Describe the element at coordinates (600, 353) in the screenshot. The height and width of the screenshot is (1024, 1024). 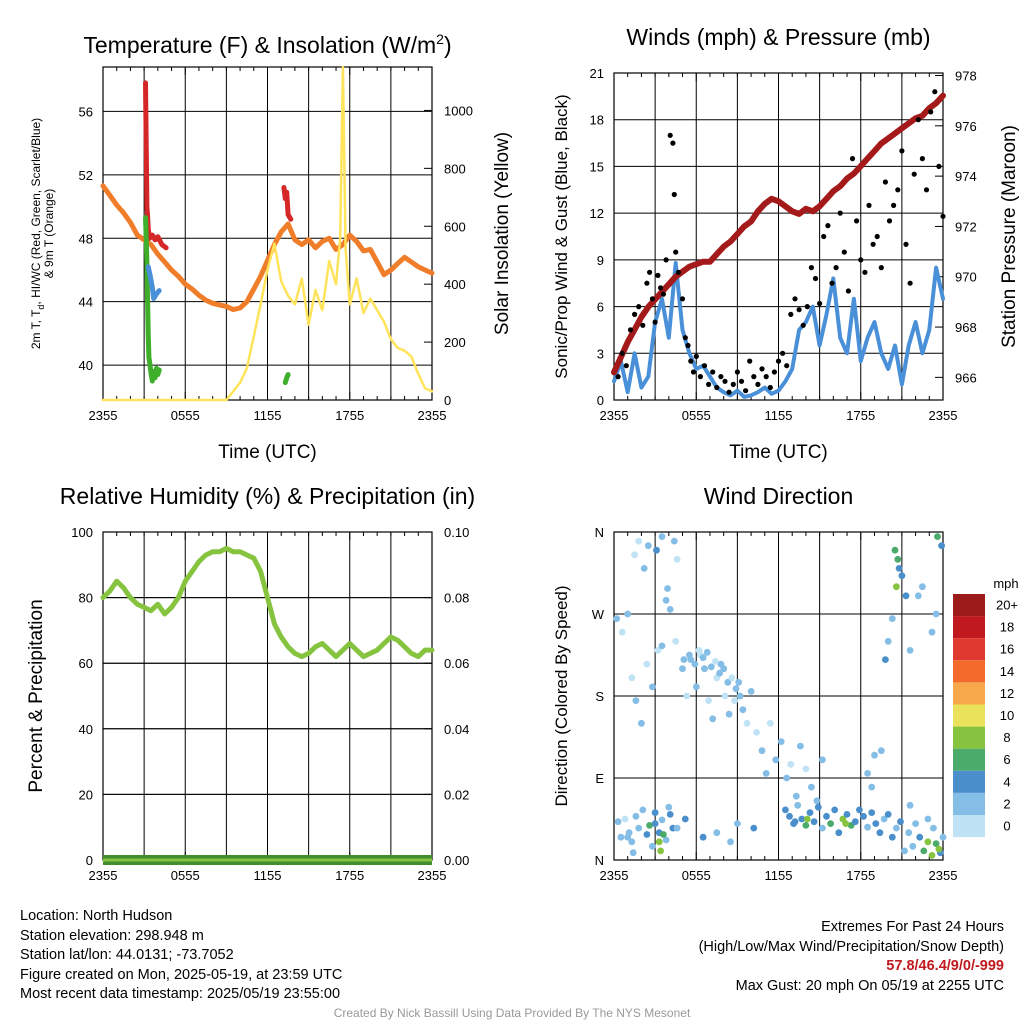
I see `y-tick-label: 3` at that location.